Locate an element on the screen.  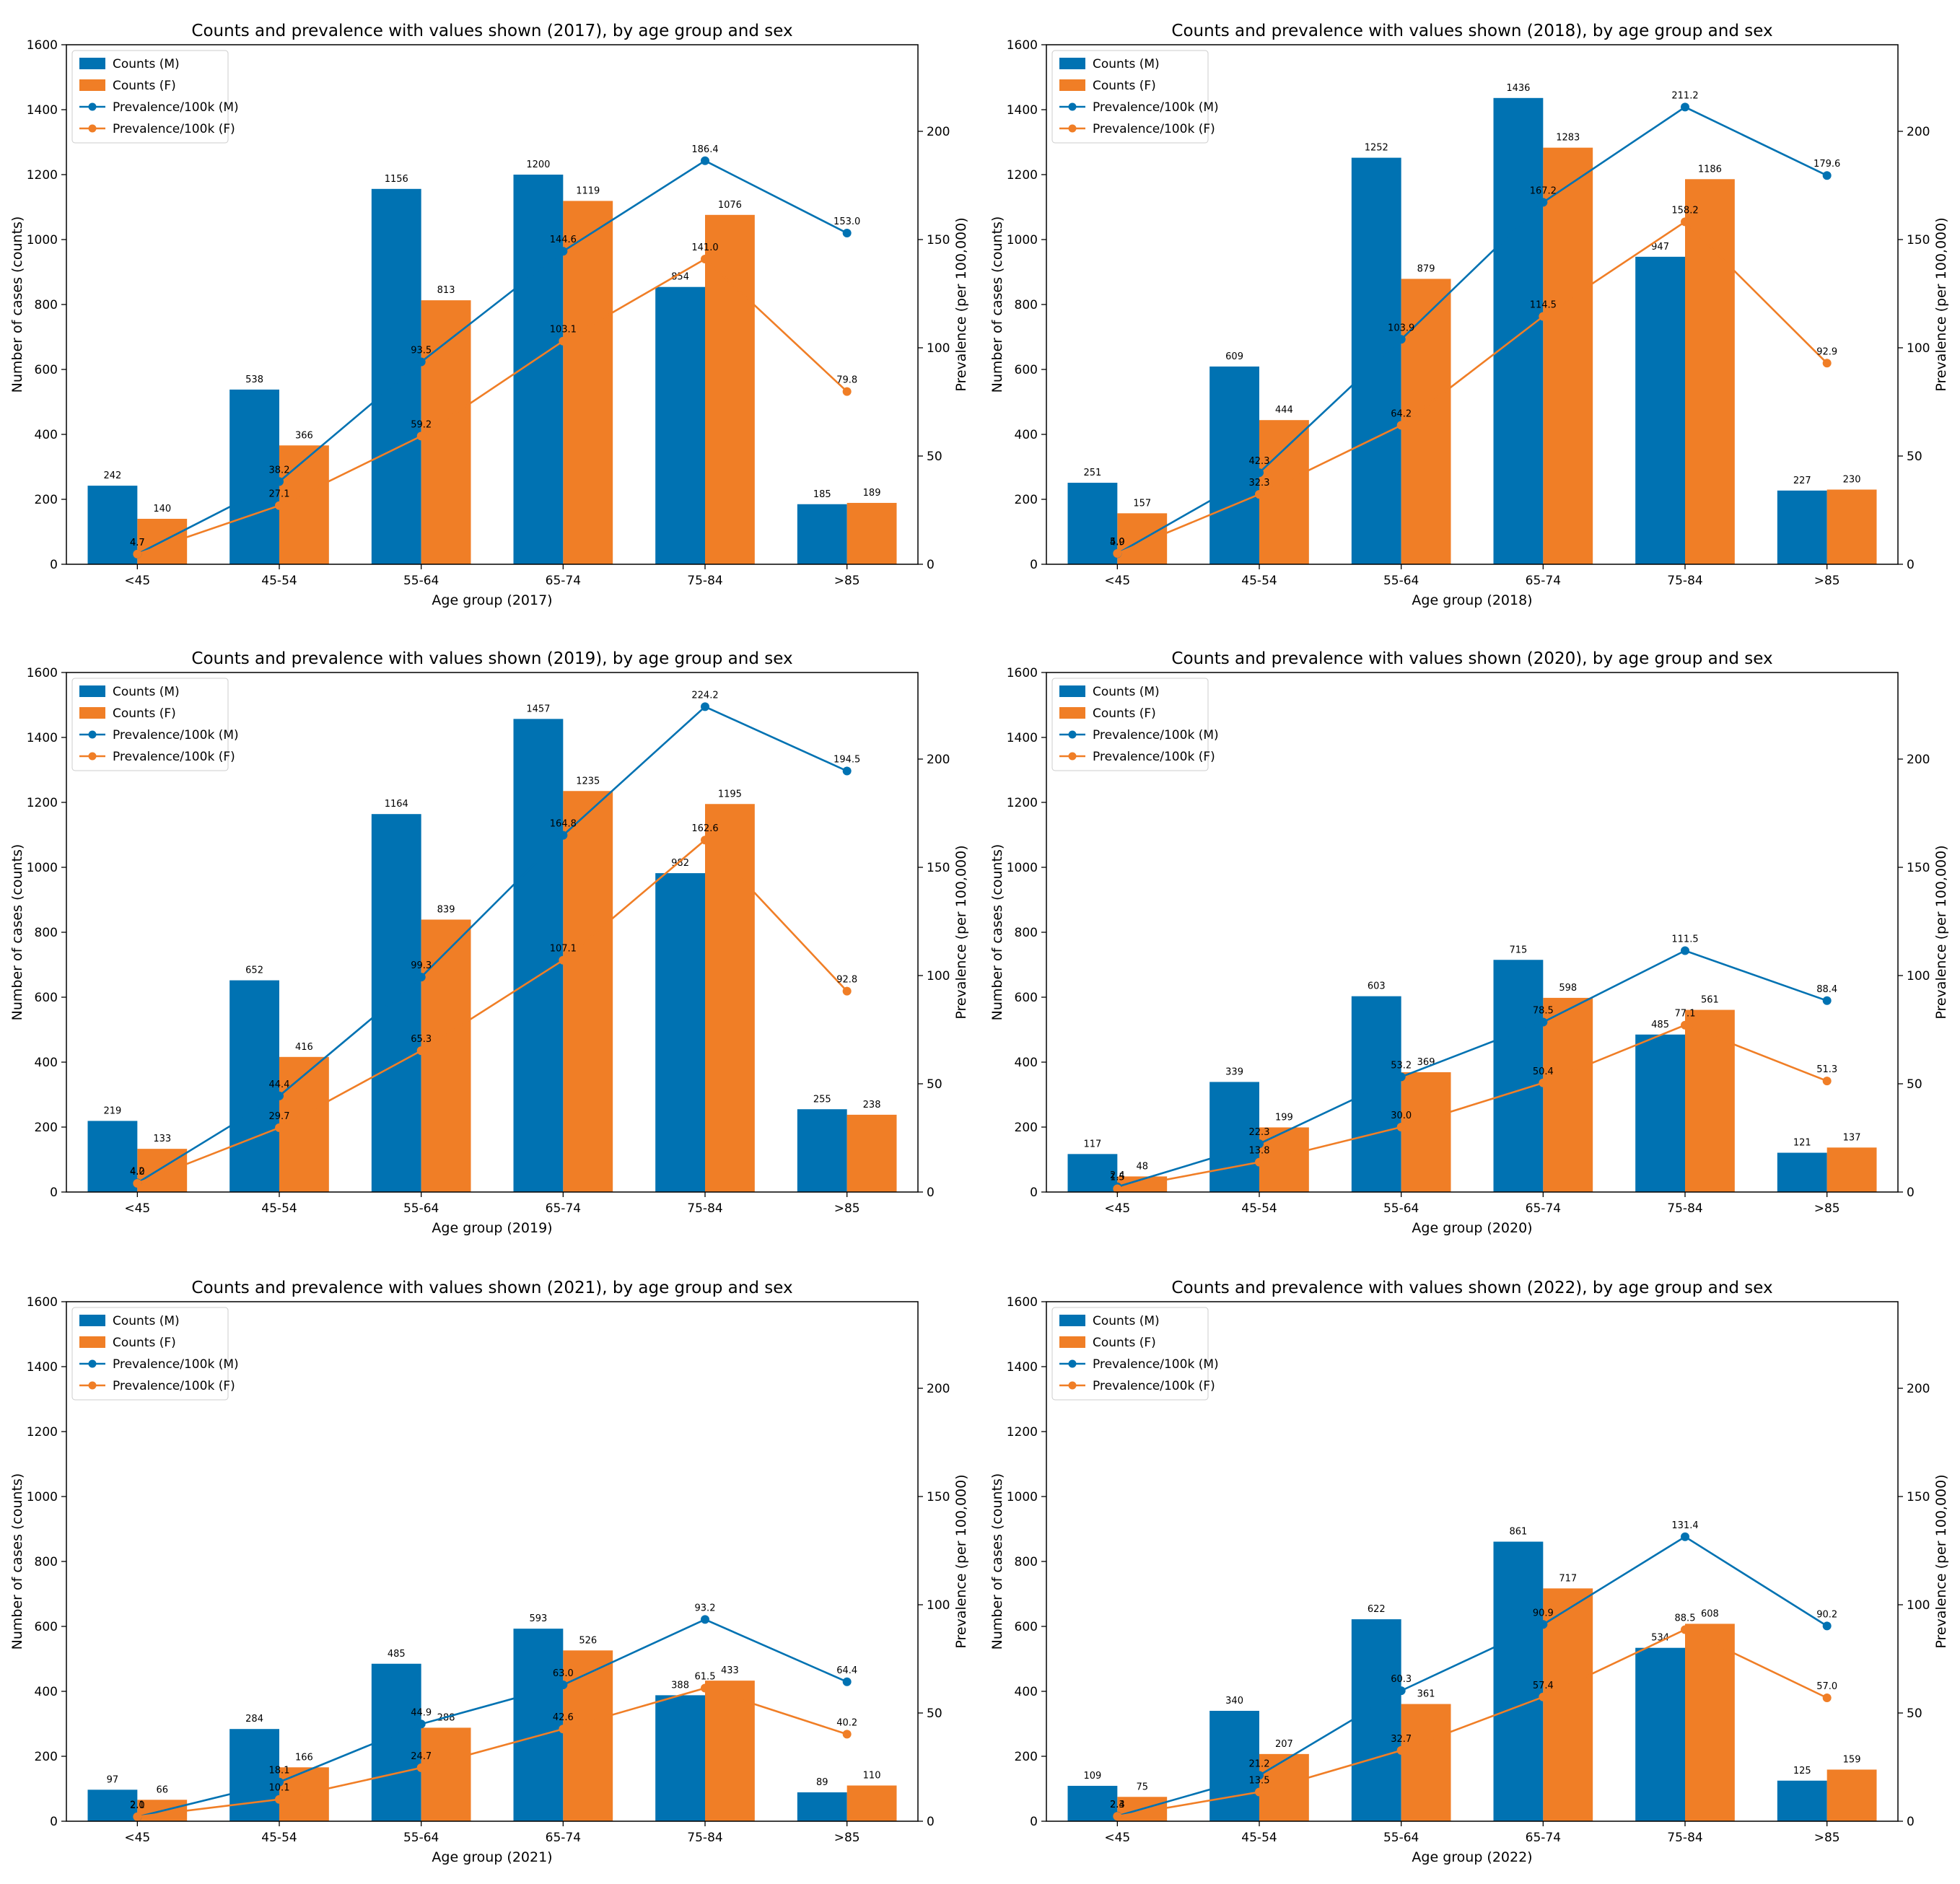
bar-value-label: 137 is located at coordinates (1852, 1137).